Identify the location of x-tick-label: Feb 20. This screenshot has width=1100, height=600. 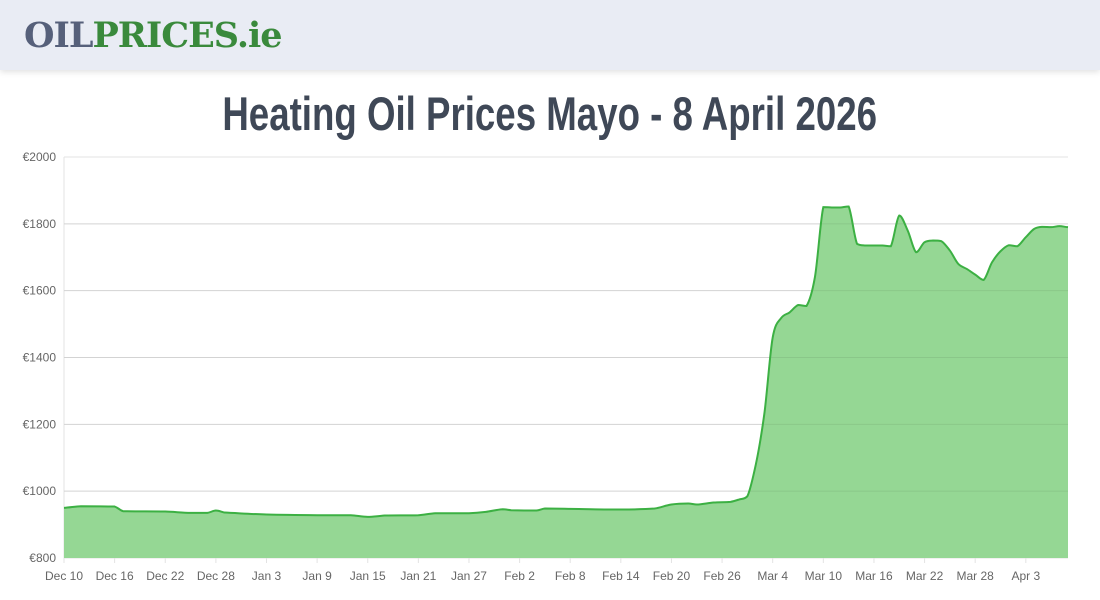
(672, 576).